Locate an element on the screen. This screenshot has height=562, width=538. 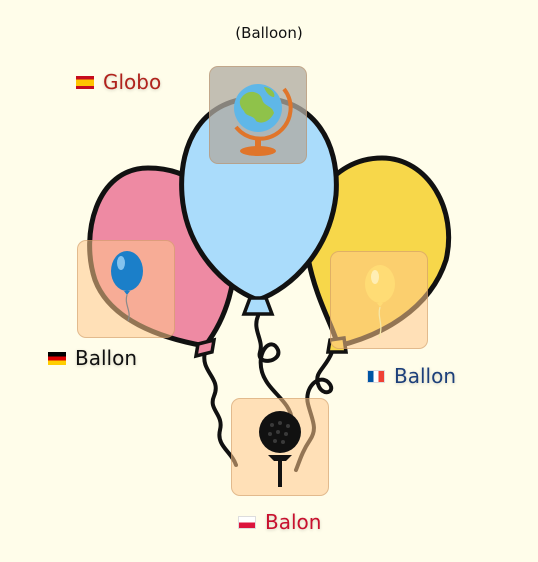
golf-ball-on-tee-icon is located at coordinates (280, 449).